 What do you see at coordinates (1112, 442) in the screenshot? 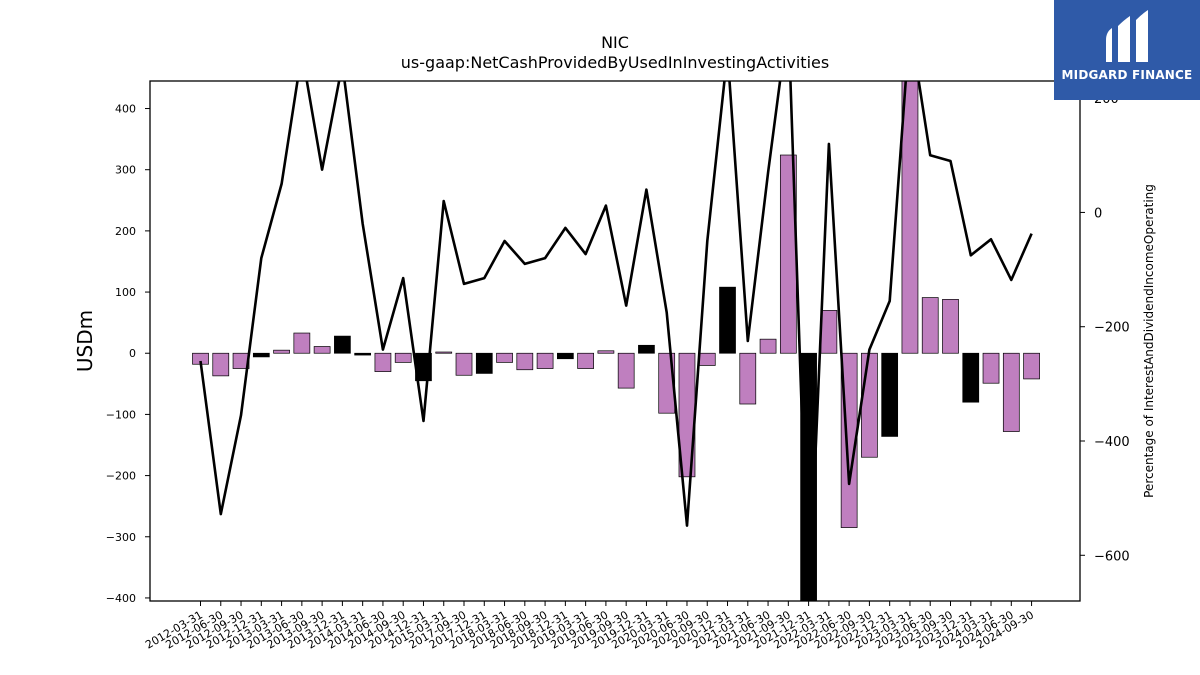
I see `y2-tick-label: −400` at bounding box center [1112, 442].